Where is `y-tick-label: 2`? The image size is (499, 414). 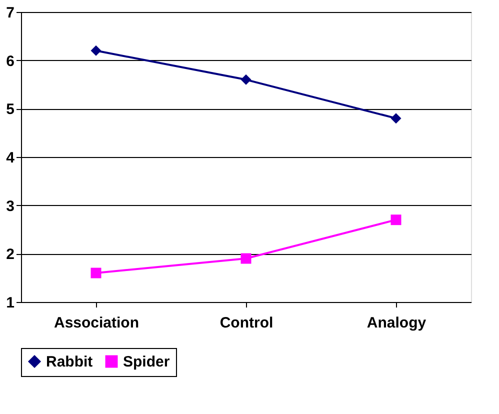 y-tick-label: 2 is located at coordinates (10, 255).